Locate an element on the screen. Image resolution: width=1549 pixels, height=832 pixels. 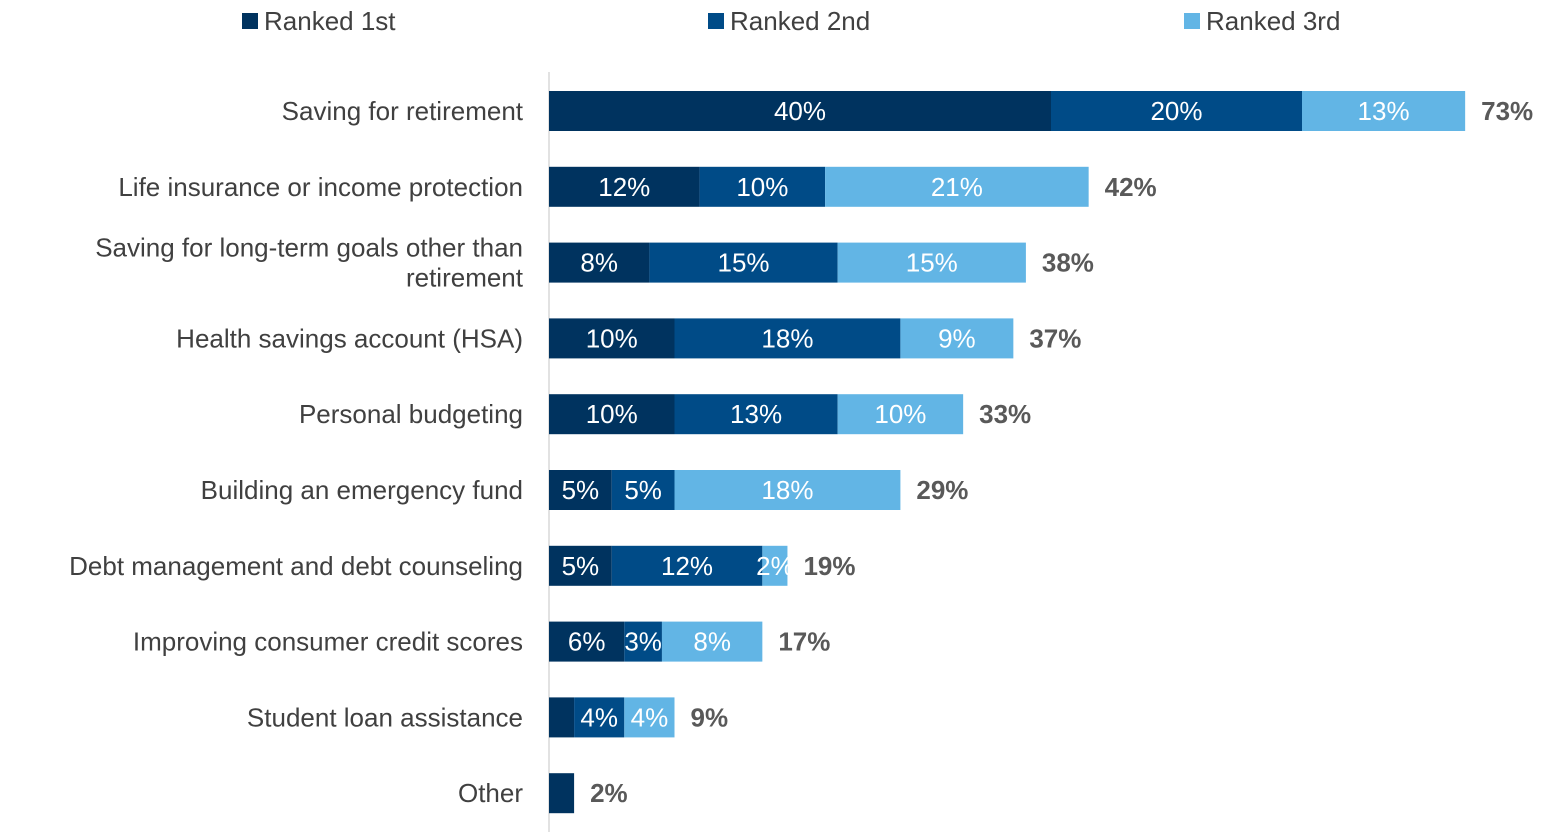
total-value-label: 19% is located at coordinates (829, 566).